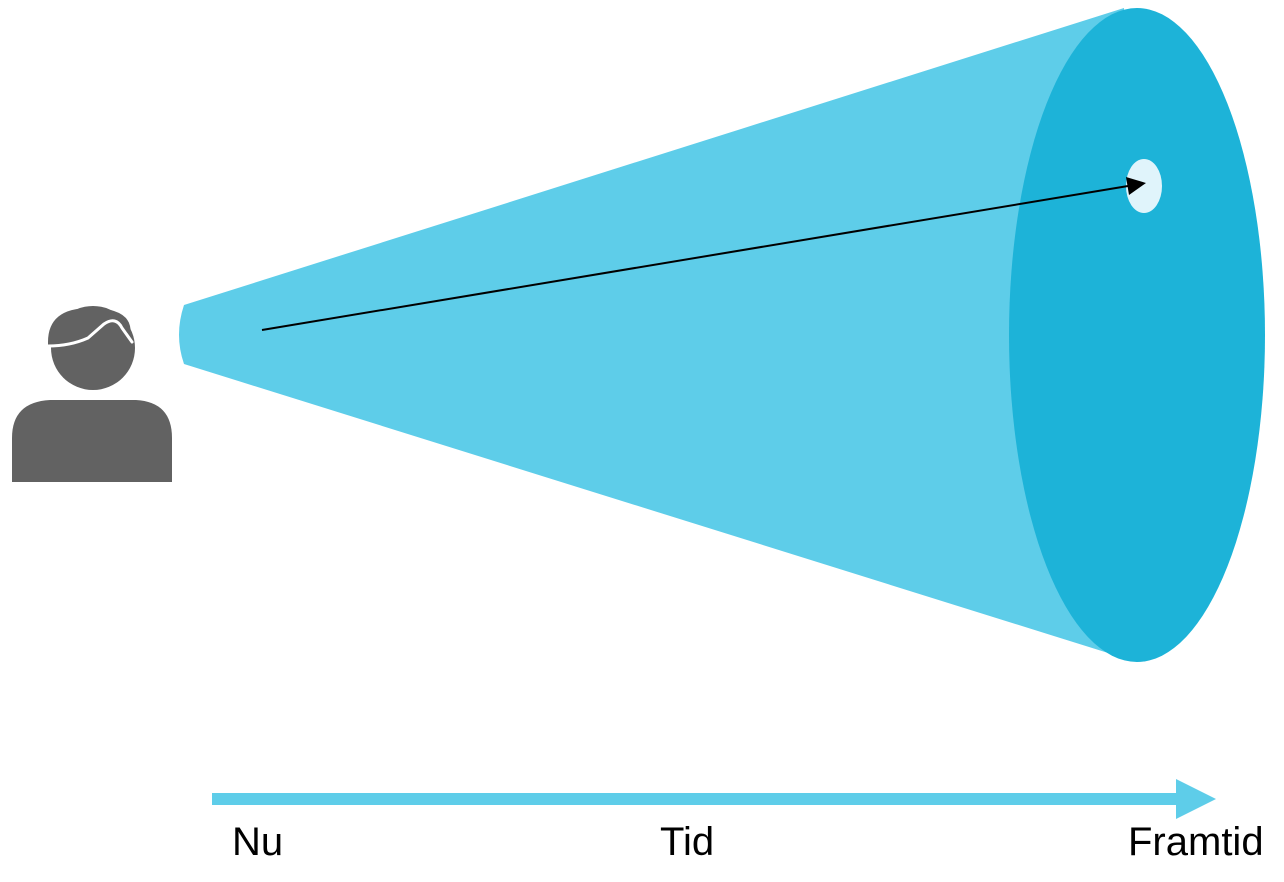 This screenshot has width=1284, height=882. Describe the element at coordinates (687, 842) in the screenshot. I see `timeline-middle-label: Tid` at that location.